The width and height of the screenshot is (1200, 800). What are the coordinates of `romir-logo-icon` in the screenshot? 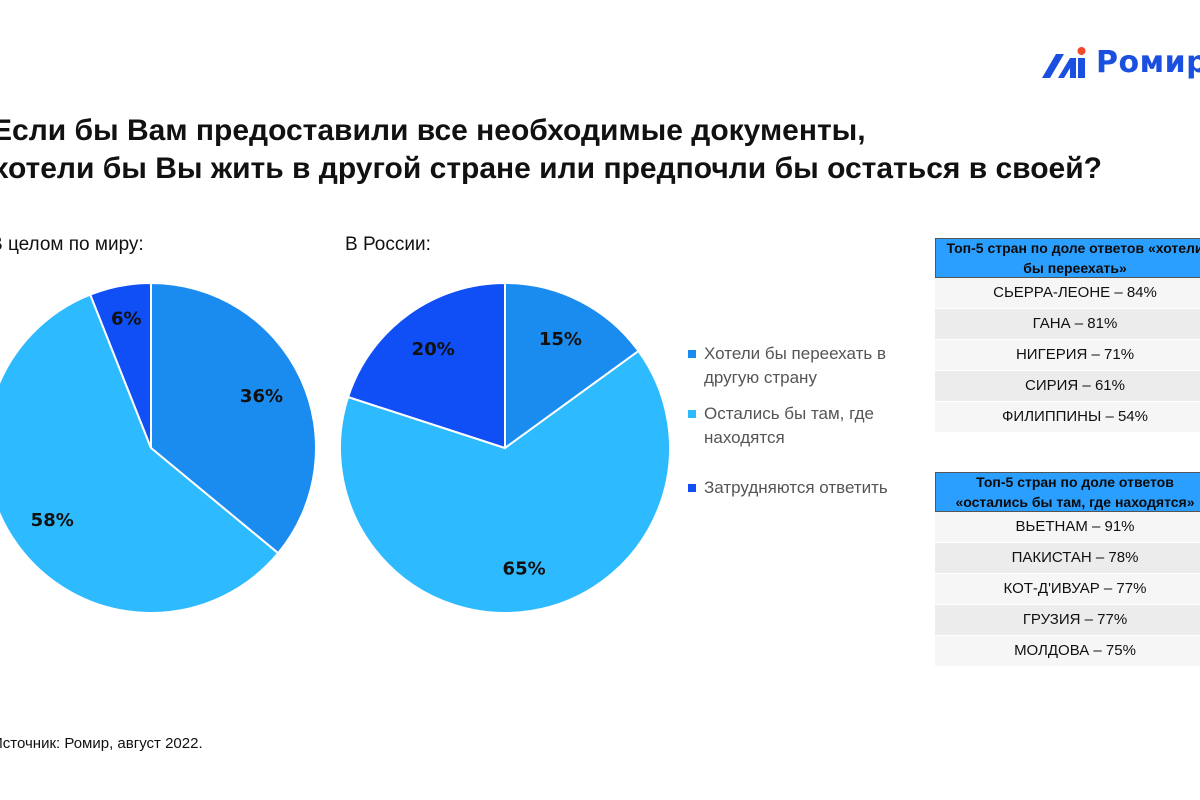 It's located at (1064, 62).